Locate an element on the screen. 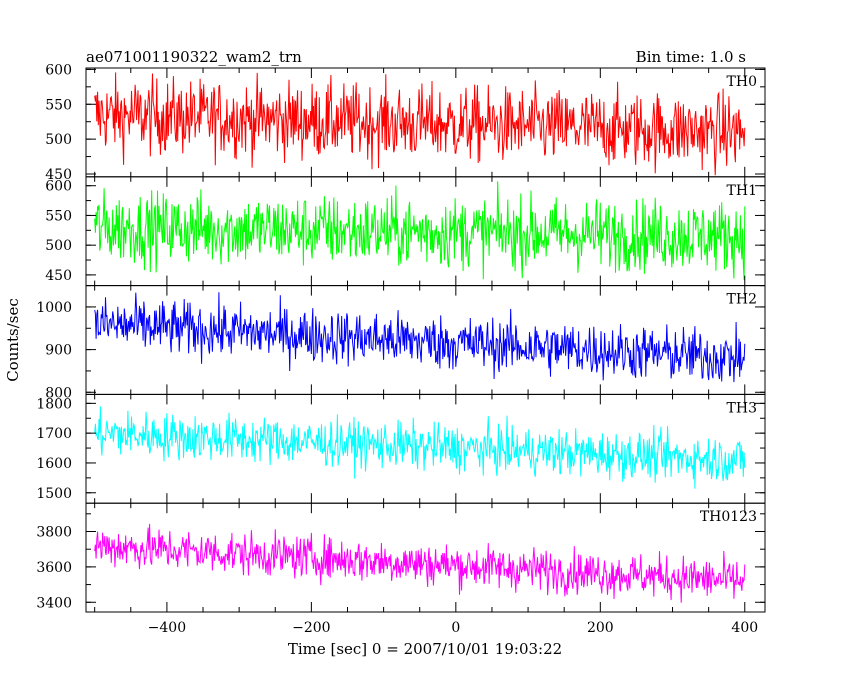  panel-name-label: TH0 is located at coordinates (742, 82).